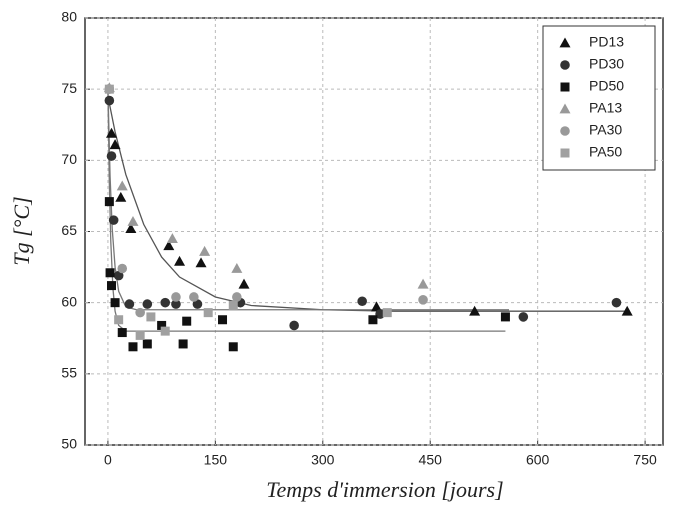 The image size is (673, 507). Describe the element at coordinates (605, 152) in the screenshot. I see `legend-text: PA50` at that location.